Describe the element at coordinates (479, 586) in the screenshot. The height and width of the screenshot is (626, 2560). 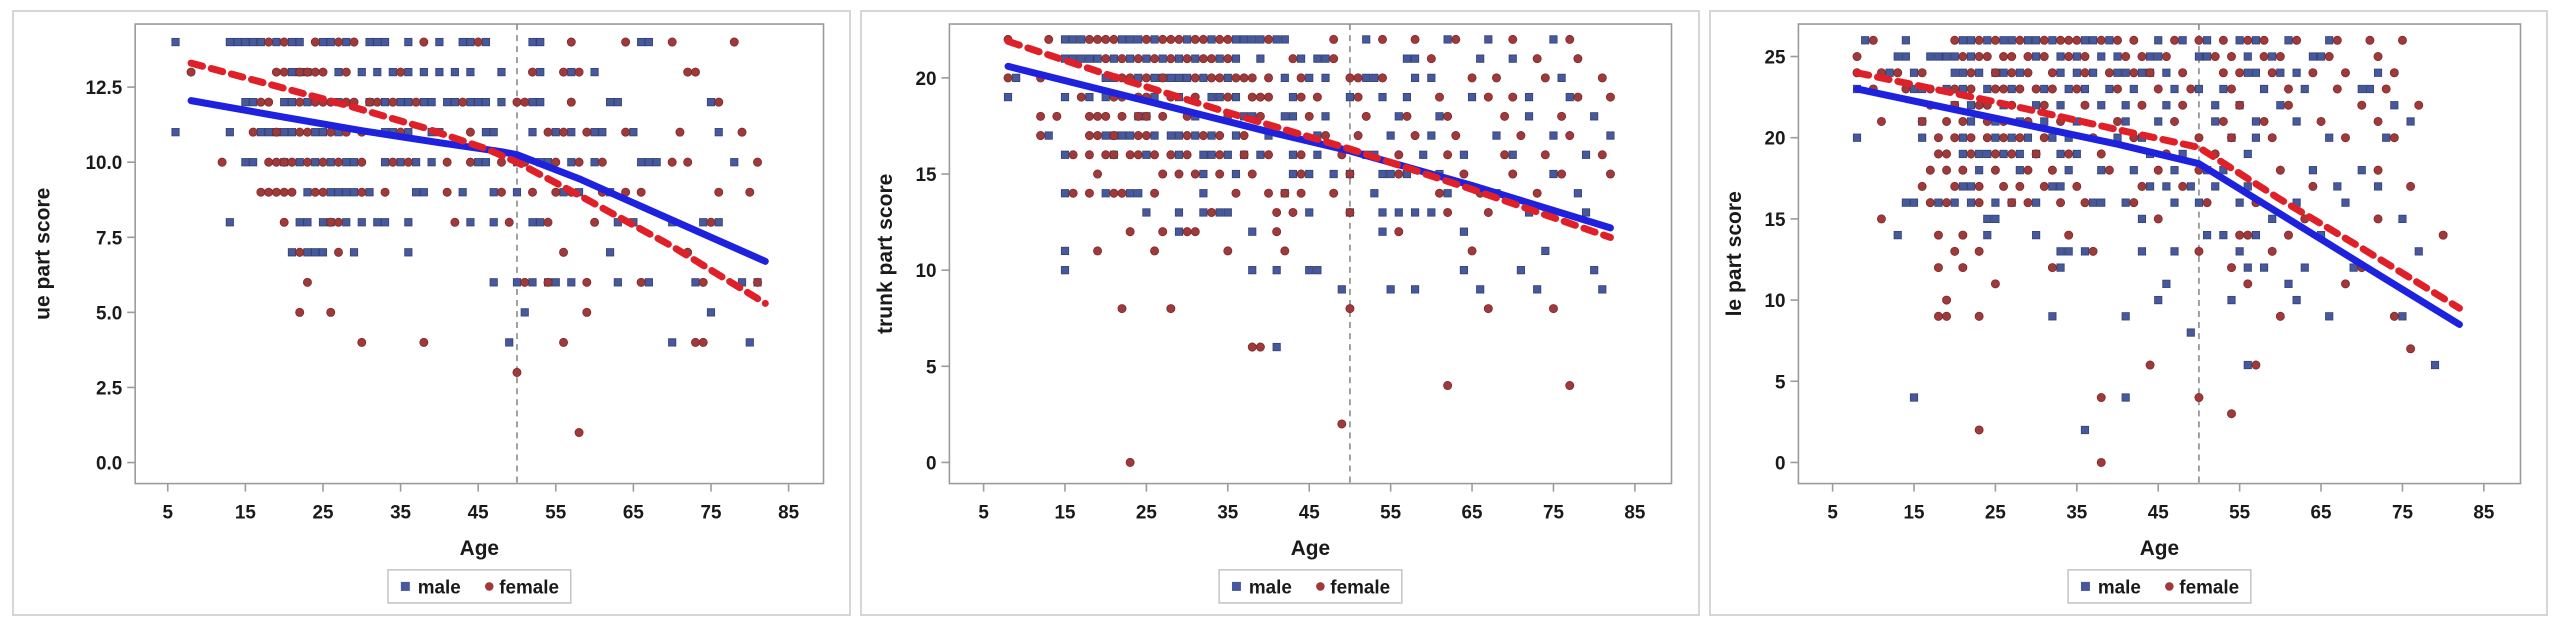
I see `legend-box` at that location.